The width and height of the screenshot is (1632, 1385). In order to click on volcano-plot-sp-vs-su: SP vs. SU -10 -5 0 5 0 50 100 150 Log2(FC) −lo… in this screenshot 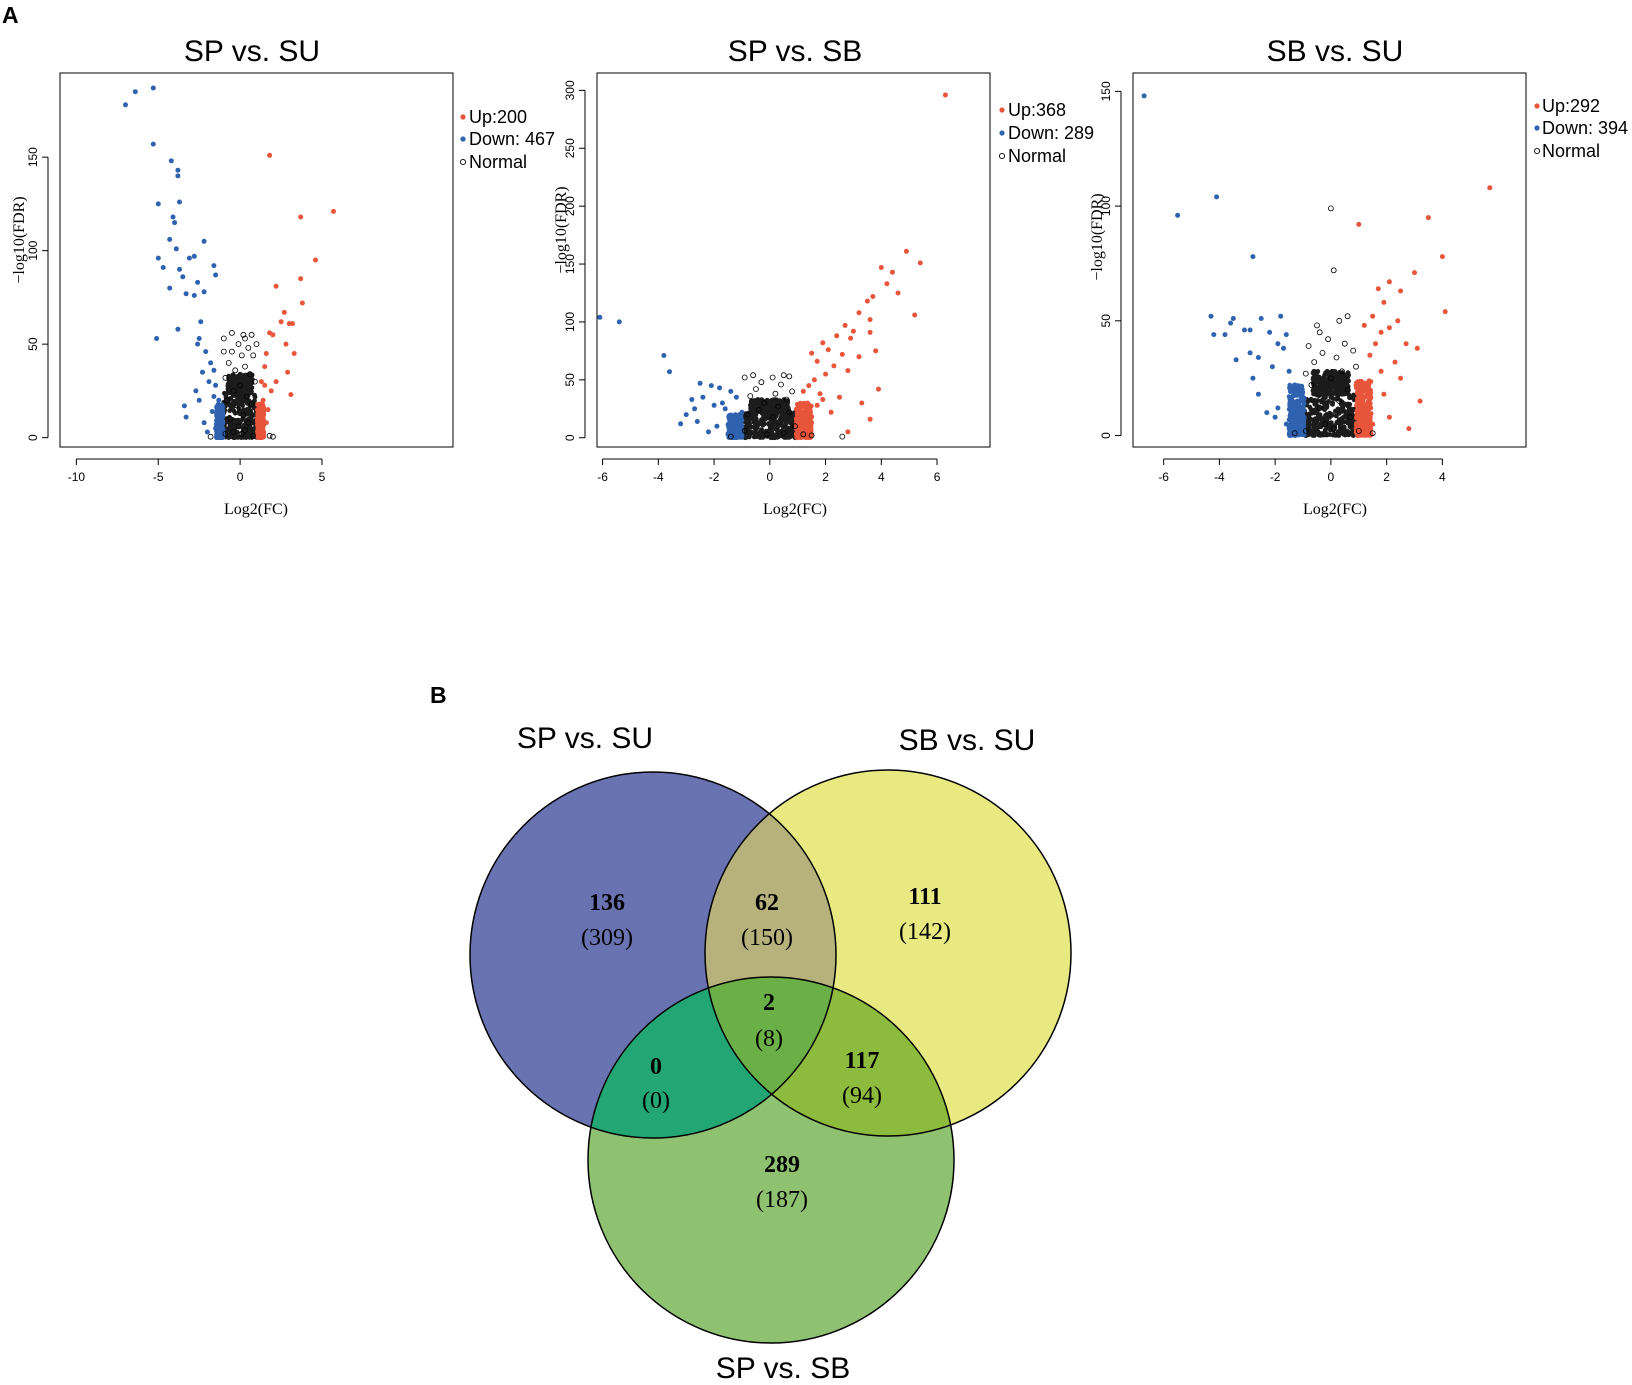, I will do `click(283, 276)`.